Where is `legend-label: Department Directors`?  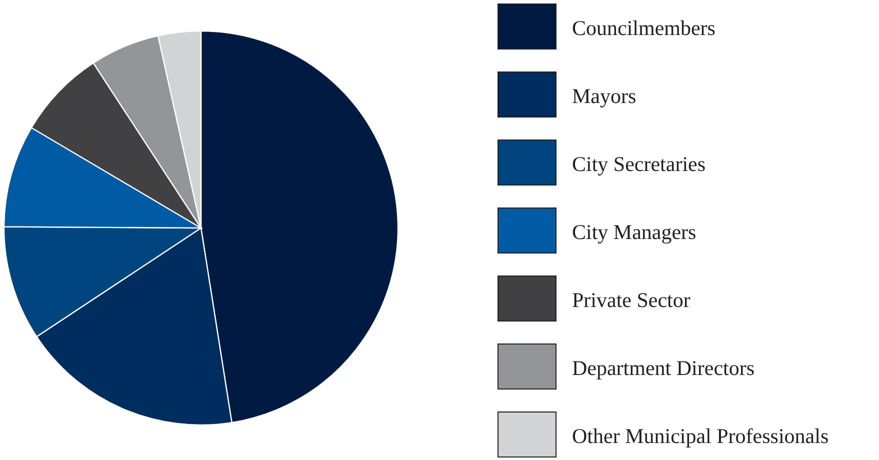 legend-label: Department Directors is located at coordinates (663, 368).